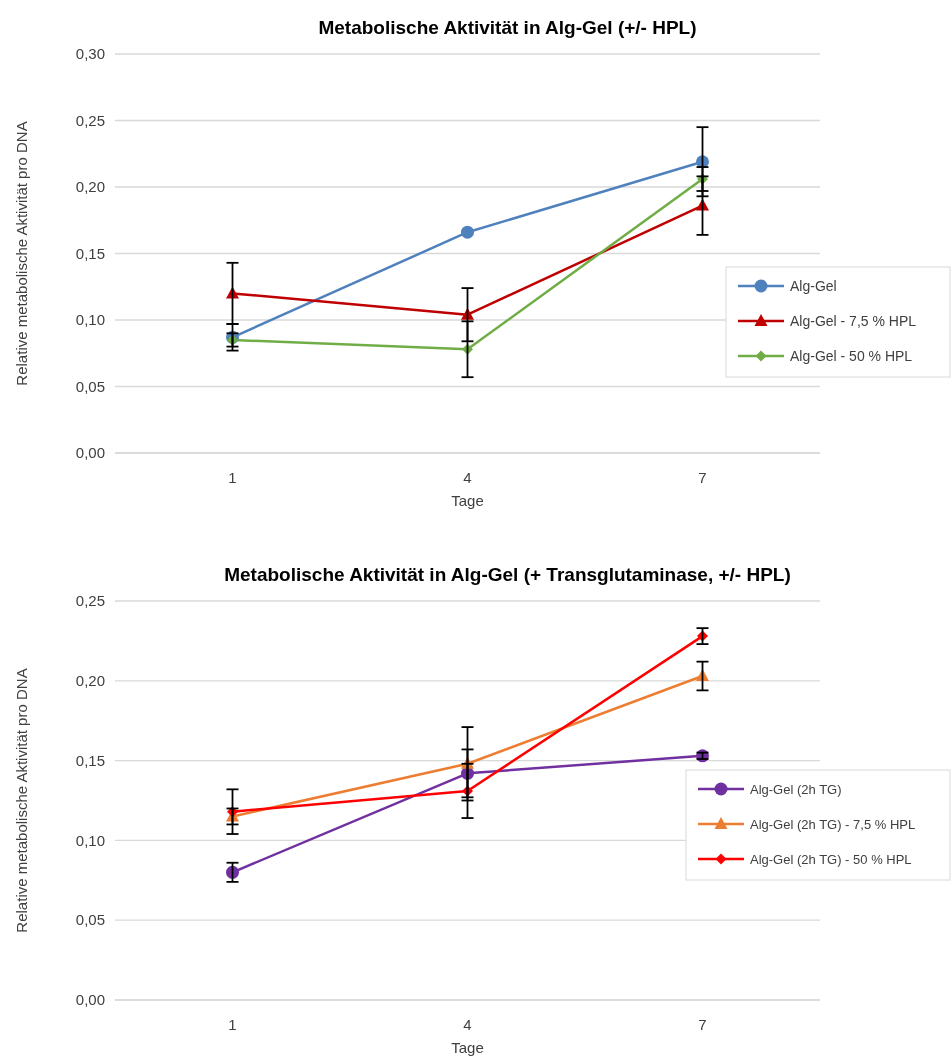 This screenshot has width=951, height=1056. Describe the element at coordinates (831, 859) in the screenshot. I see `legend-label: Alg-Gel (2h TG) - 50 % HPL` at that location.